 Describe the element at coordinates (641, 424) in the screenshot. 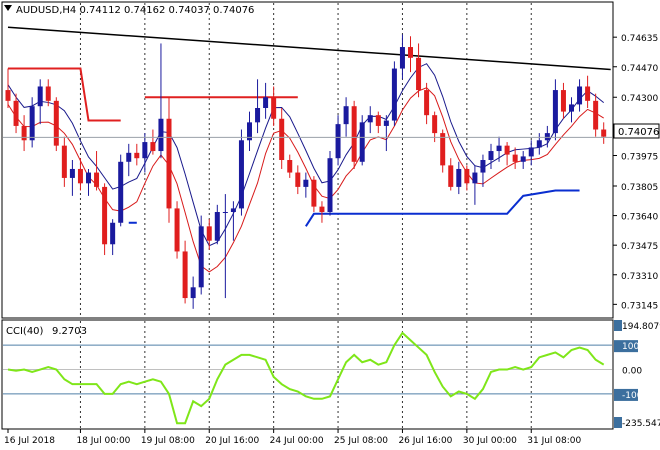

I see `cci-tick-label: -235.5472` at that location.